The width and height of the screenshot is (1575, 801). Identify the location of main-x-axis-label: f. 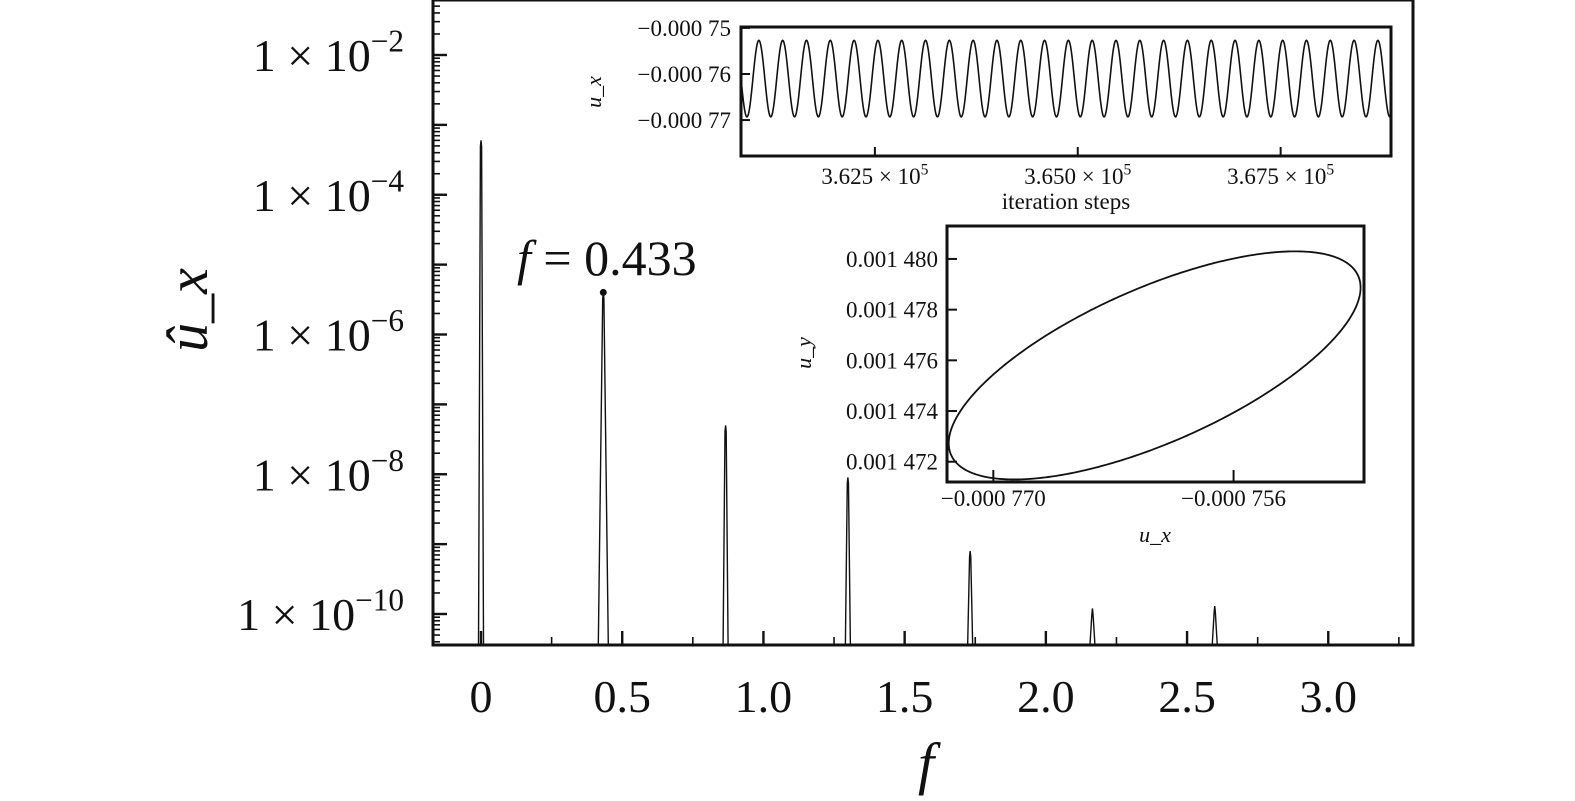
(929, 763).